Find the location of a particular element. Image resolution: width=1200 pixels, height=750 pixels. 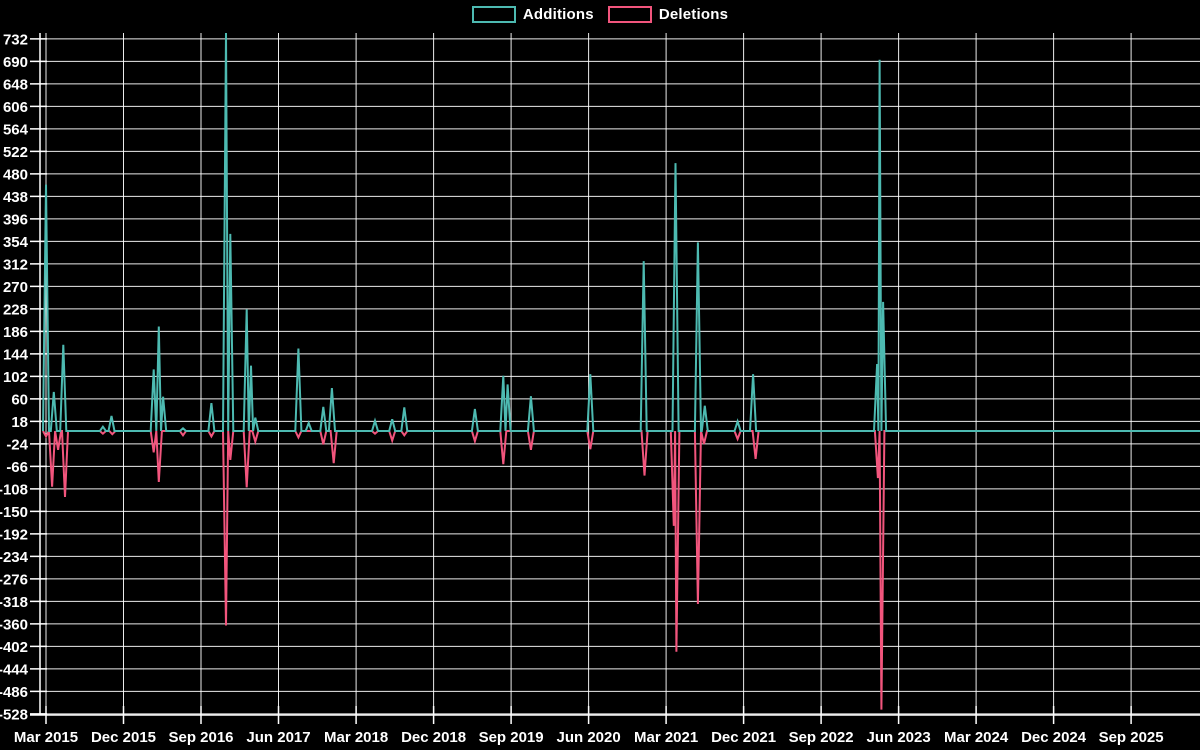

y-tick-label: 144 is located at coordinates (16, 354).